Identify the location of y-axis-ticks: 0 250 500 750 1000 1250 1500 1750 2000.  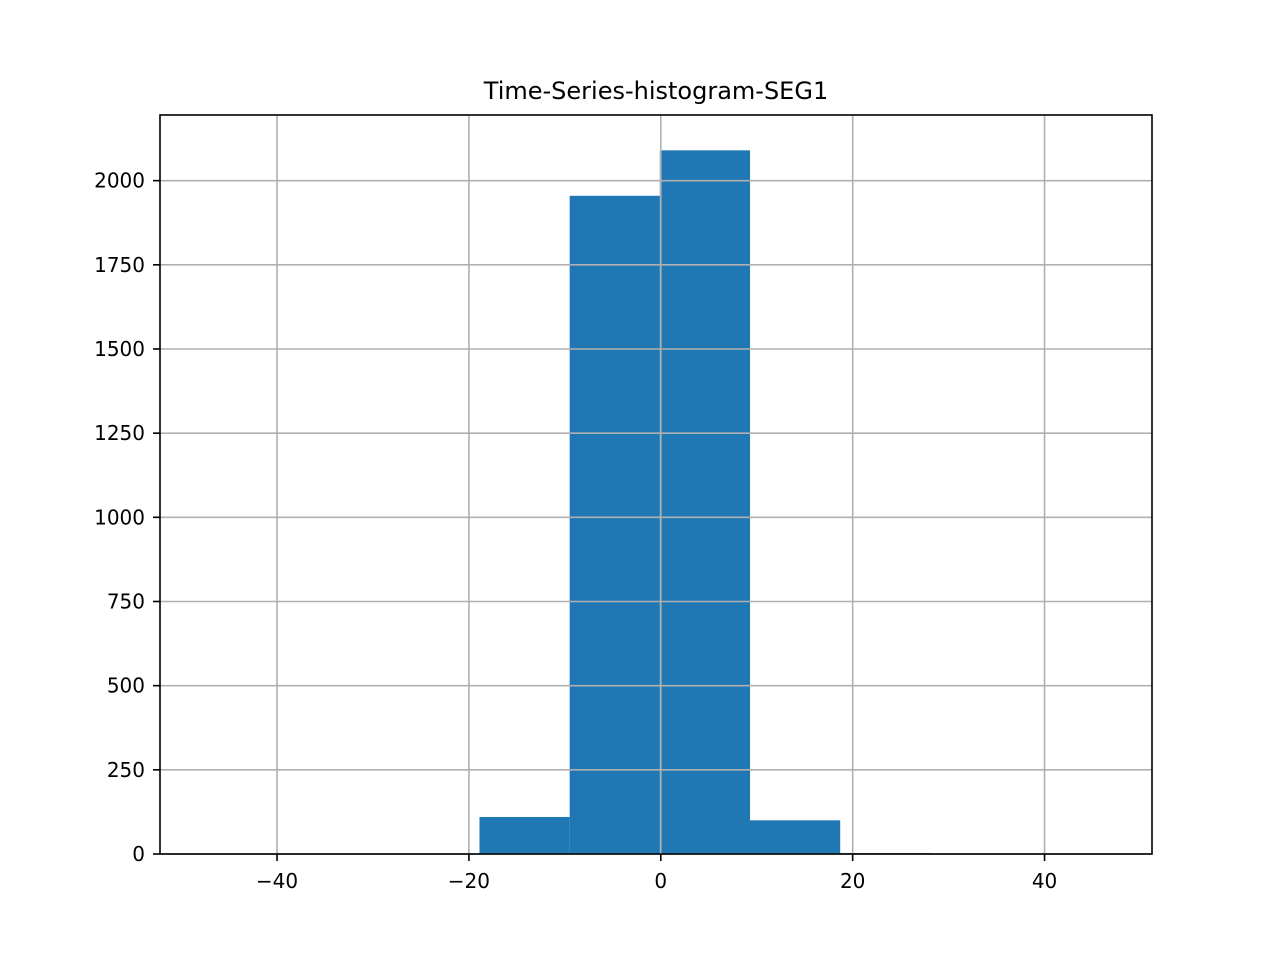
(127, 517).